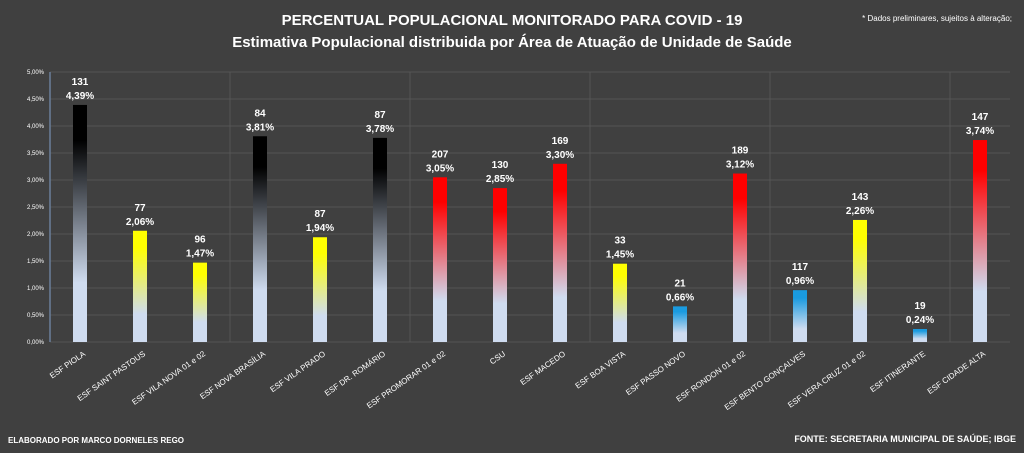 The image size is (1024, 453). What do you see at coordinates (36, 73) in the screenshot?
I see `y-tick-label: 5,00%` at bounding box center [36, 73].